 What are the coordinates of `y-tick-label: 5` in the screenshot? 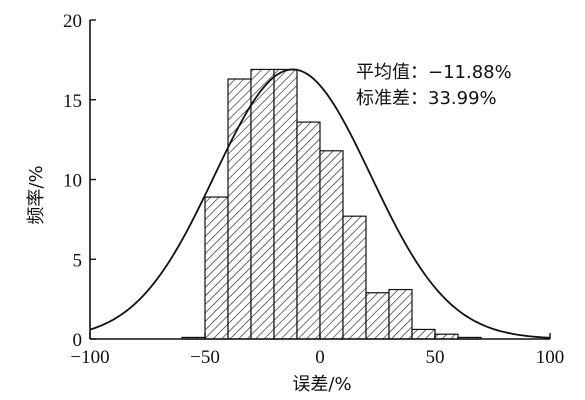 It's located at (78, 260).